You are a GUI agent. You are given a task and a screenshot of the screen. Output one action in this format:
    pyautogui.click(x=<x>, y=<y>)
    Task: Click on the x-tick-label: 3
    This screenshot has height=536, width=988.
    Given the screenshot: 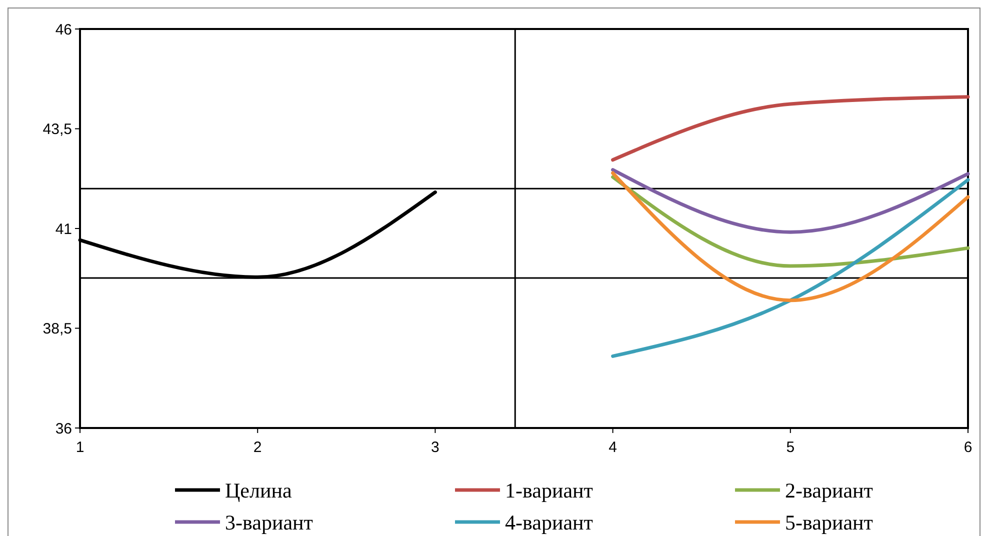 What is the action you would take?
    pyautogui.click(x=435, y=447)
    